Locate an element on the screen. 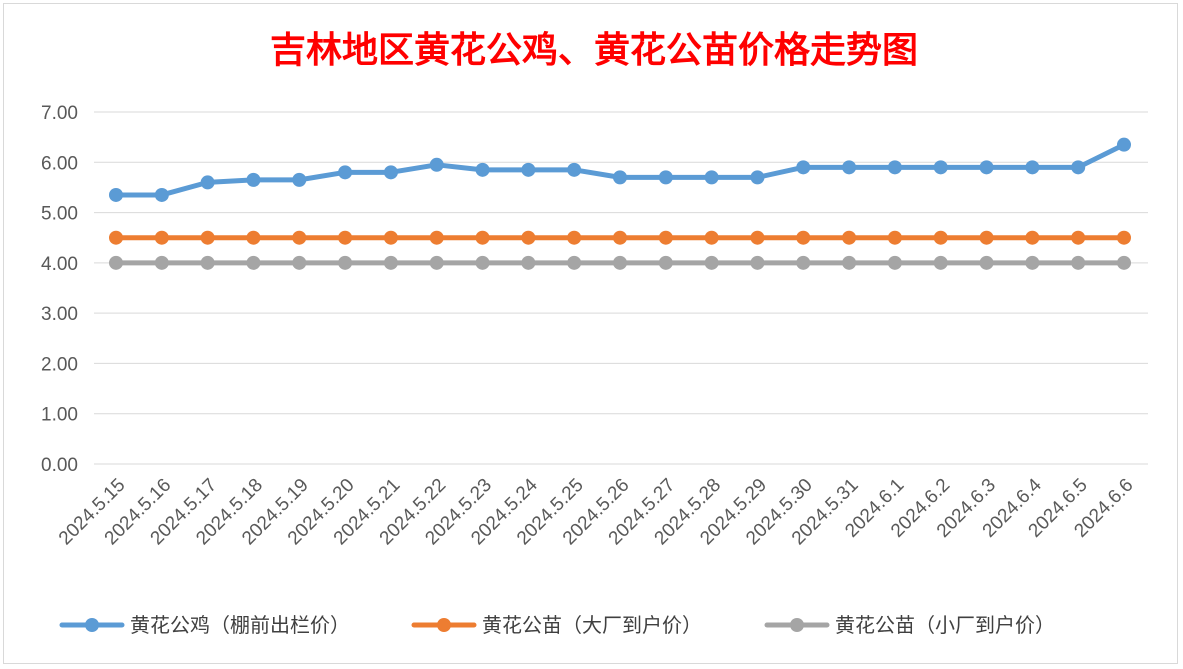  y-axis-ticks: 0.00 1.00 2.00 3.00 4.00 5.00 6.00 7.00 is located at coordinates (59, 289).